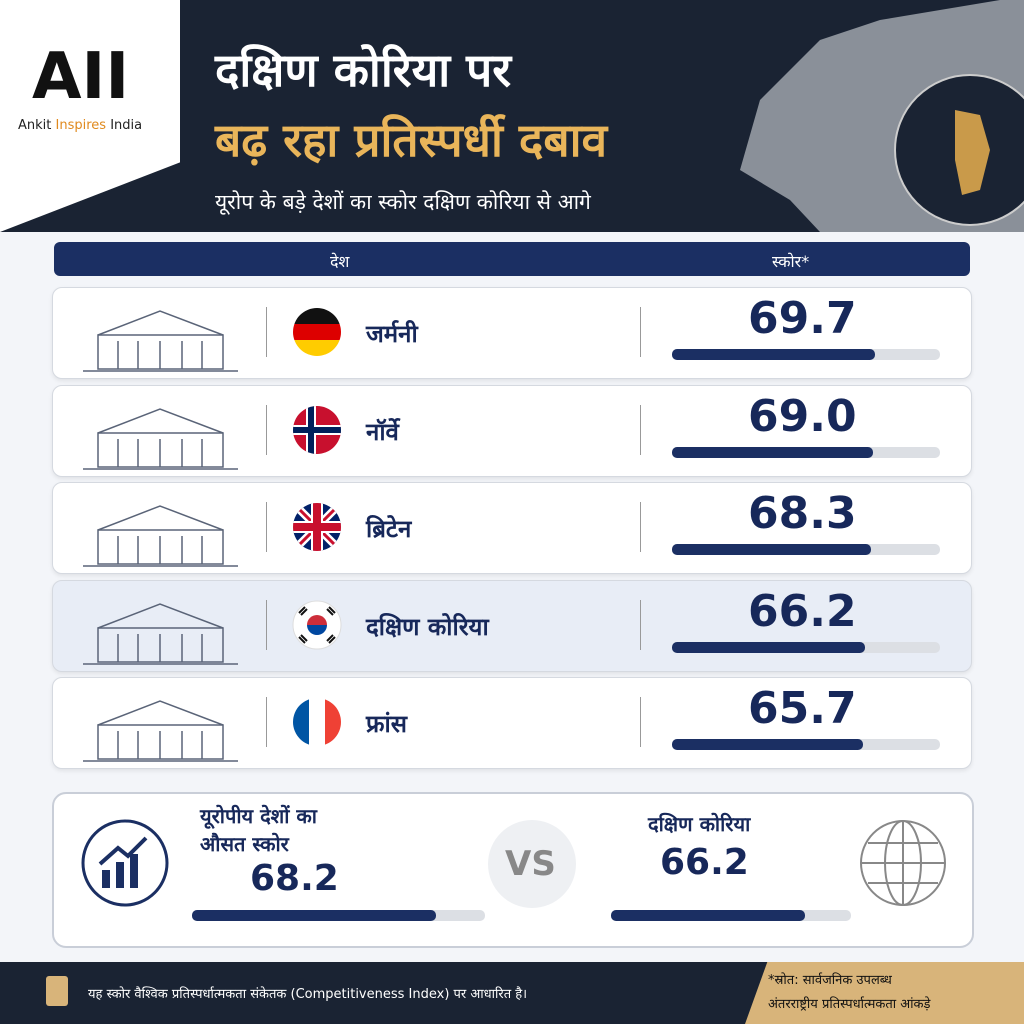 The height and width of the screenshot is (1024, 1024). Describe the element at coordinates (802, 708) in the screenshot. I see `score: 65.7` at that location.